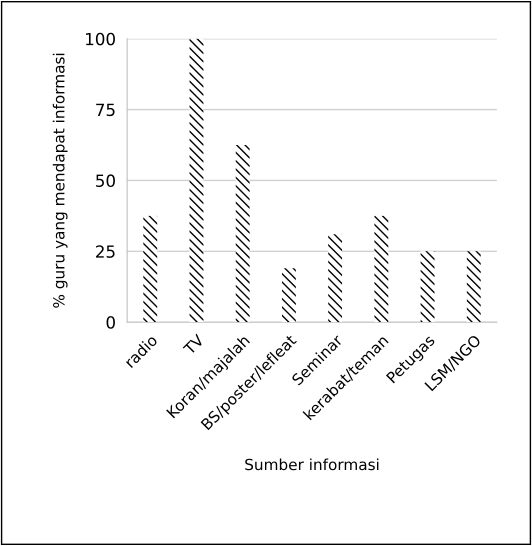  I want to click on y-tick-label: 100, so click(100, 39).